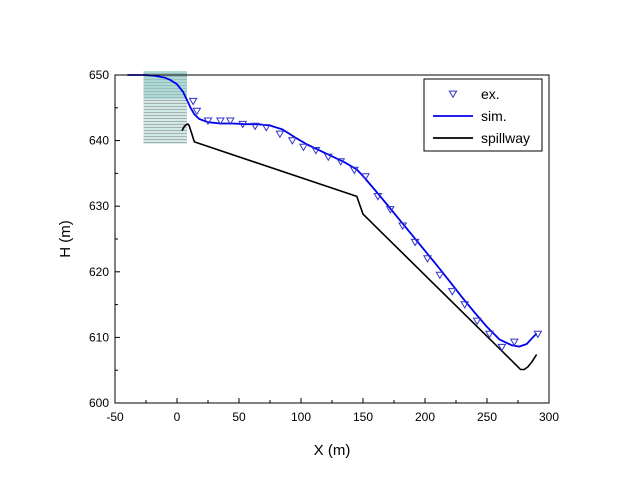 This screenshot has width=640, height=484. Describe the element at coordinates (65, 239) in the screenshot. I see `y-axis-title: H (m)` at that location.